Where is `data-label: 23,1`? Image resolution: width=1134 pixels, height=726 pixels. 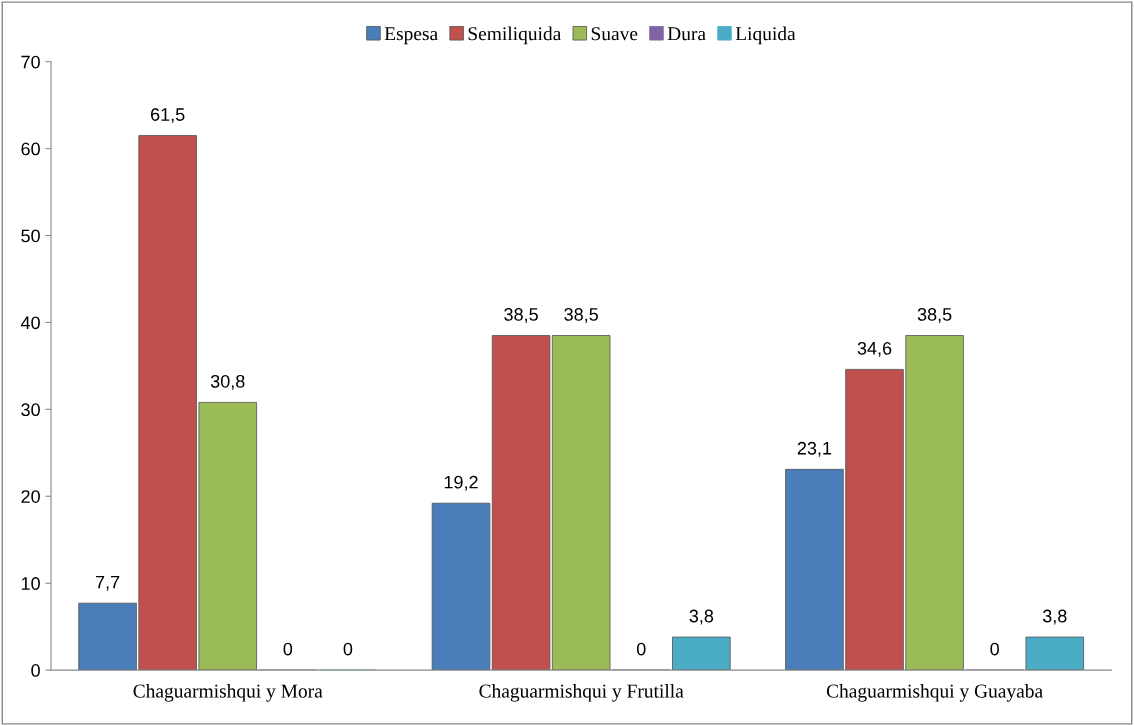
data-label: 23,1 is located at coordinates (814, 449).